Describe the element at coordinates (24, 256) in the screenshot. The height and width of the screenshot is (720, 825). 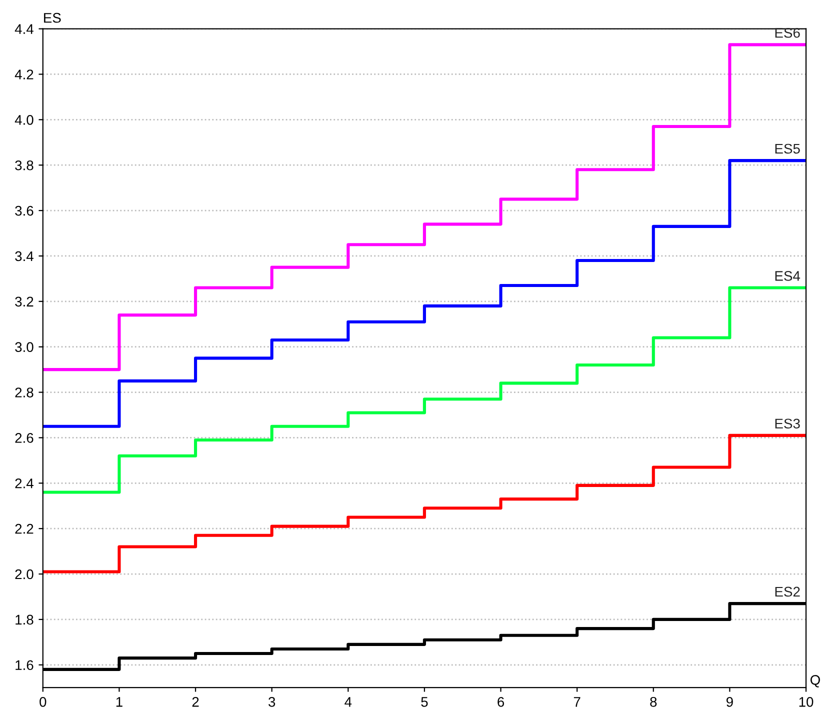
I see `y-tick-label: 3.4` at that location.